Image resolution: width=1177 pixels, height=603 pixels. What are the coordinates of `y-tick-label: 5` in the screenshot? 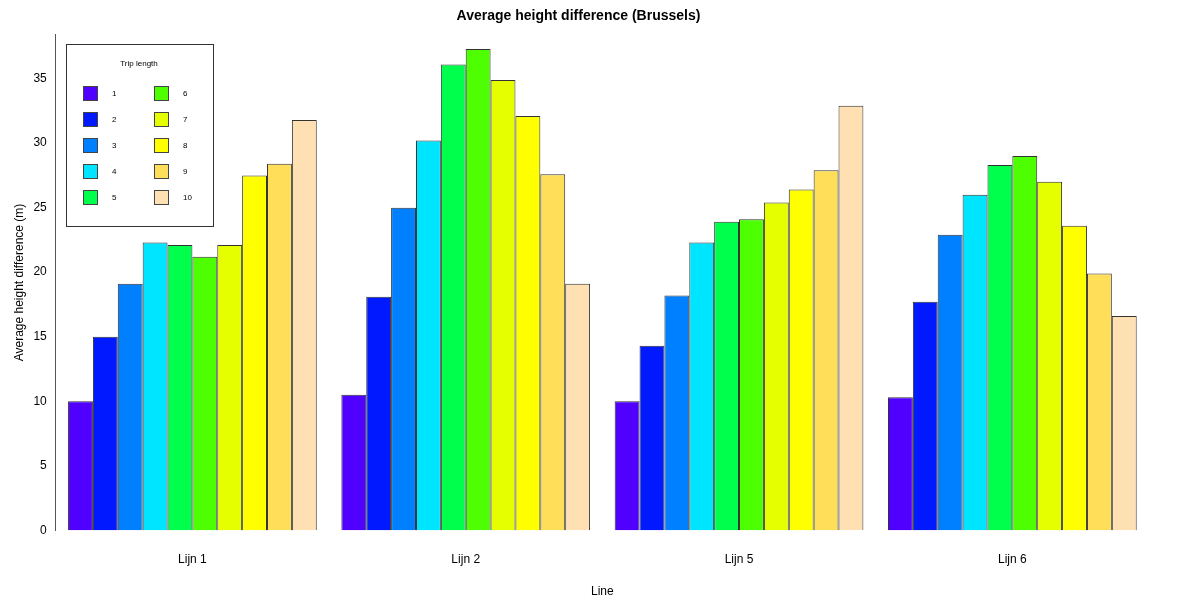 It's located at (44, 465).